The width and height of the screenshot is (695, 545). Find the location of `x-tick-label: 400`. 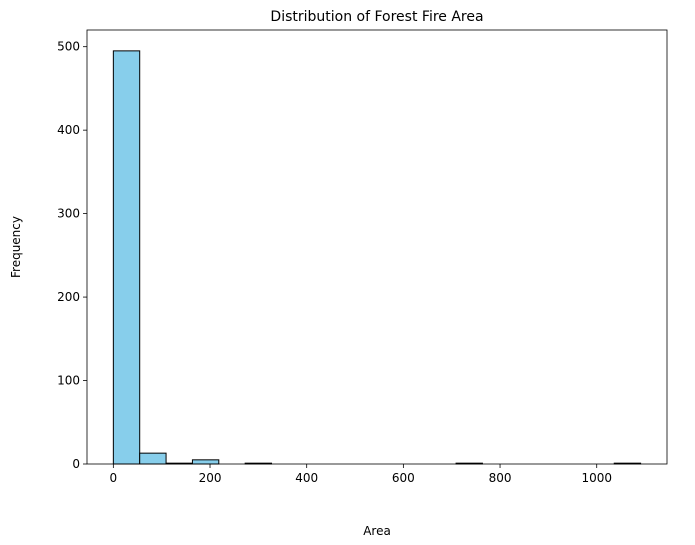

x-tick-label: 400 is located at coordinates (306, 478).